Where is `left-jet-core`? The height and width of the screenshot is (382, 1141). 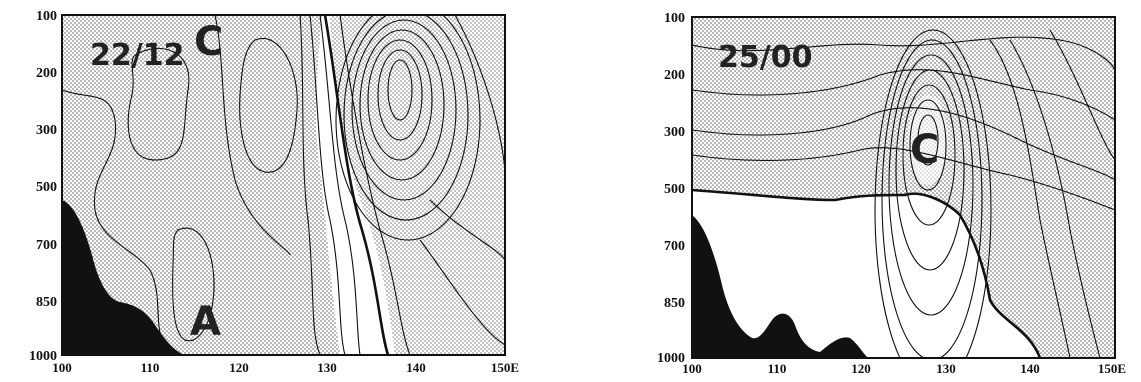 left-jet-core is located at coordinates (420, 180).